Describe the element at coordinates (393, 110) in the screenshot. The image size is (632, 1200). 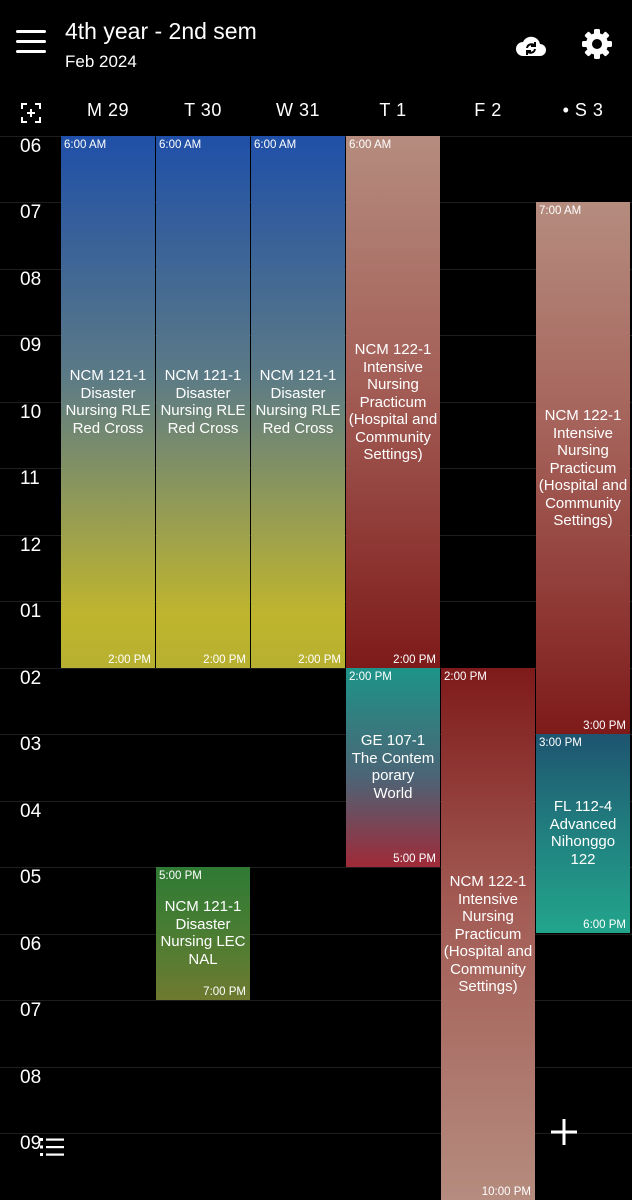
I see `day-header-thu: T 1` at that location.